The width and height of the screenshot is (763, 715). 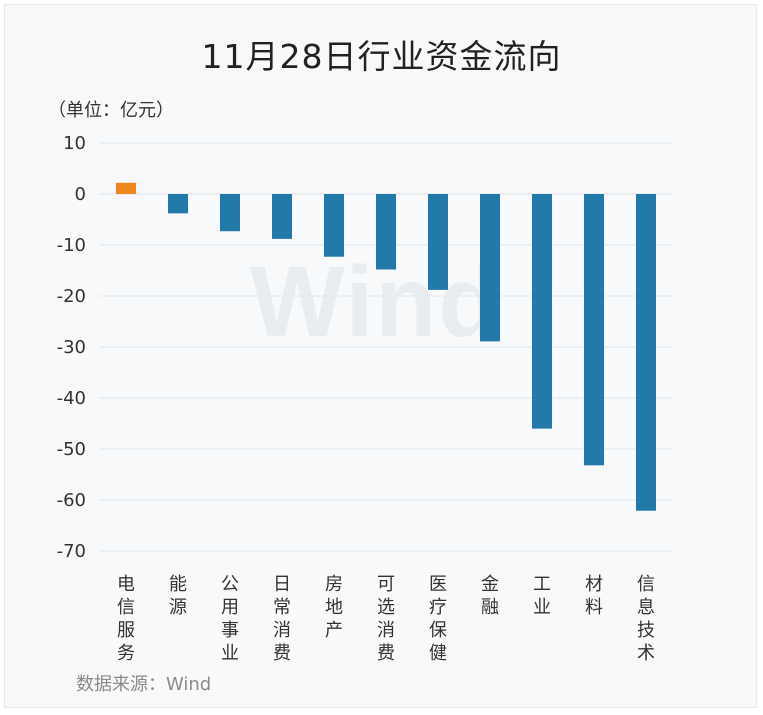 What do you see at coordinates (646, 619) in the screenshot?
I see `x-category-label: 信息技术` at bounding box center [646, 619].